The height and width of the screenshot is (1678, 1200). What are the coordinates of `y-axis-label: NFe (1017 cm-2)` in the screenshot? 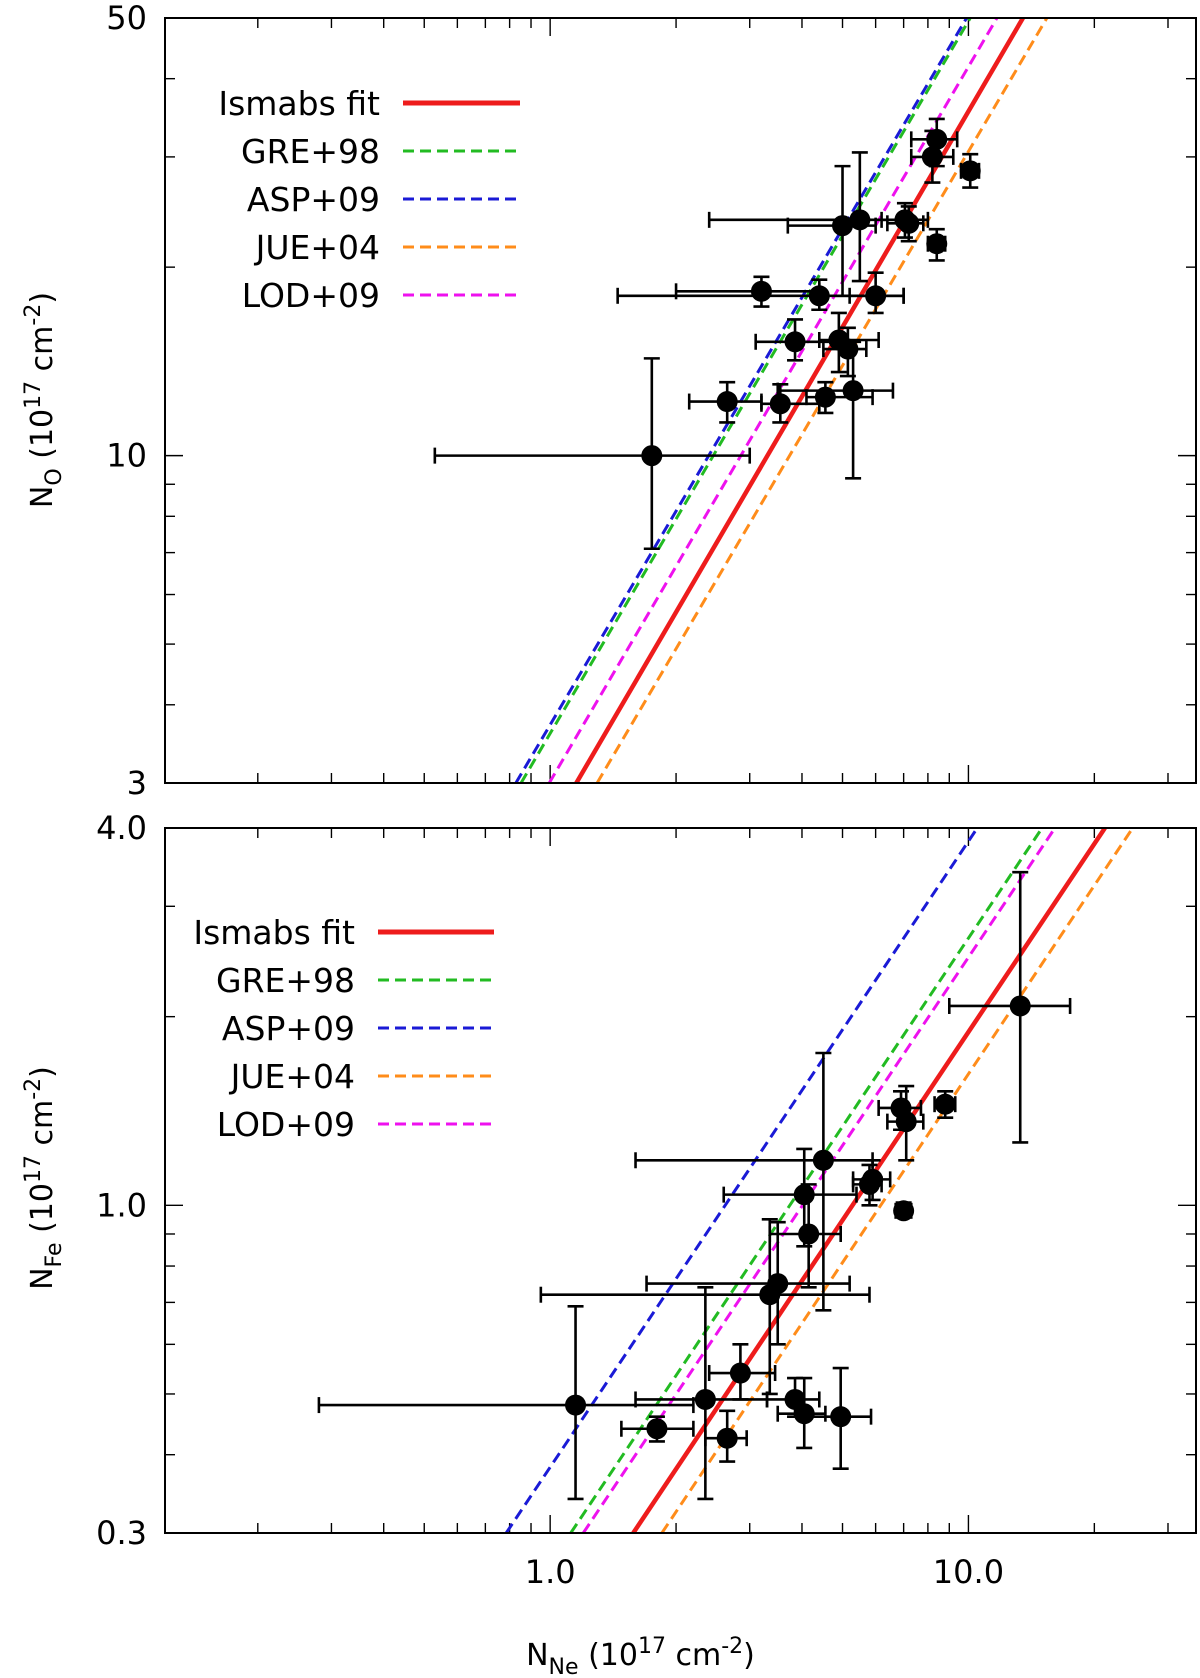 It's located at (44, 1178).